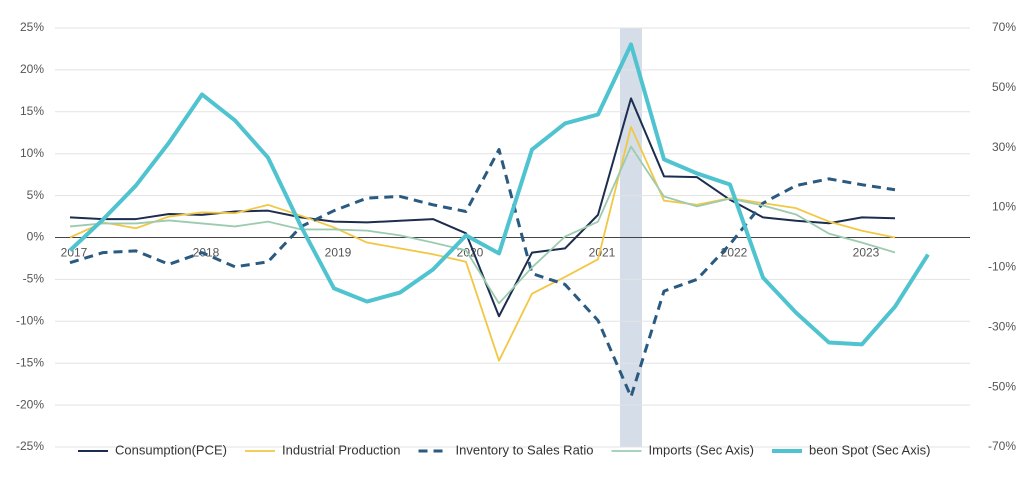 This screenshot has height=496, width=1024. What do you see at coordinates (30, 446) in the screenshot?
I see `y-tick-label: -25%` at bounding box center [30, 446].